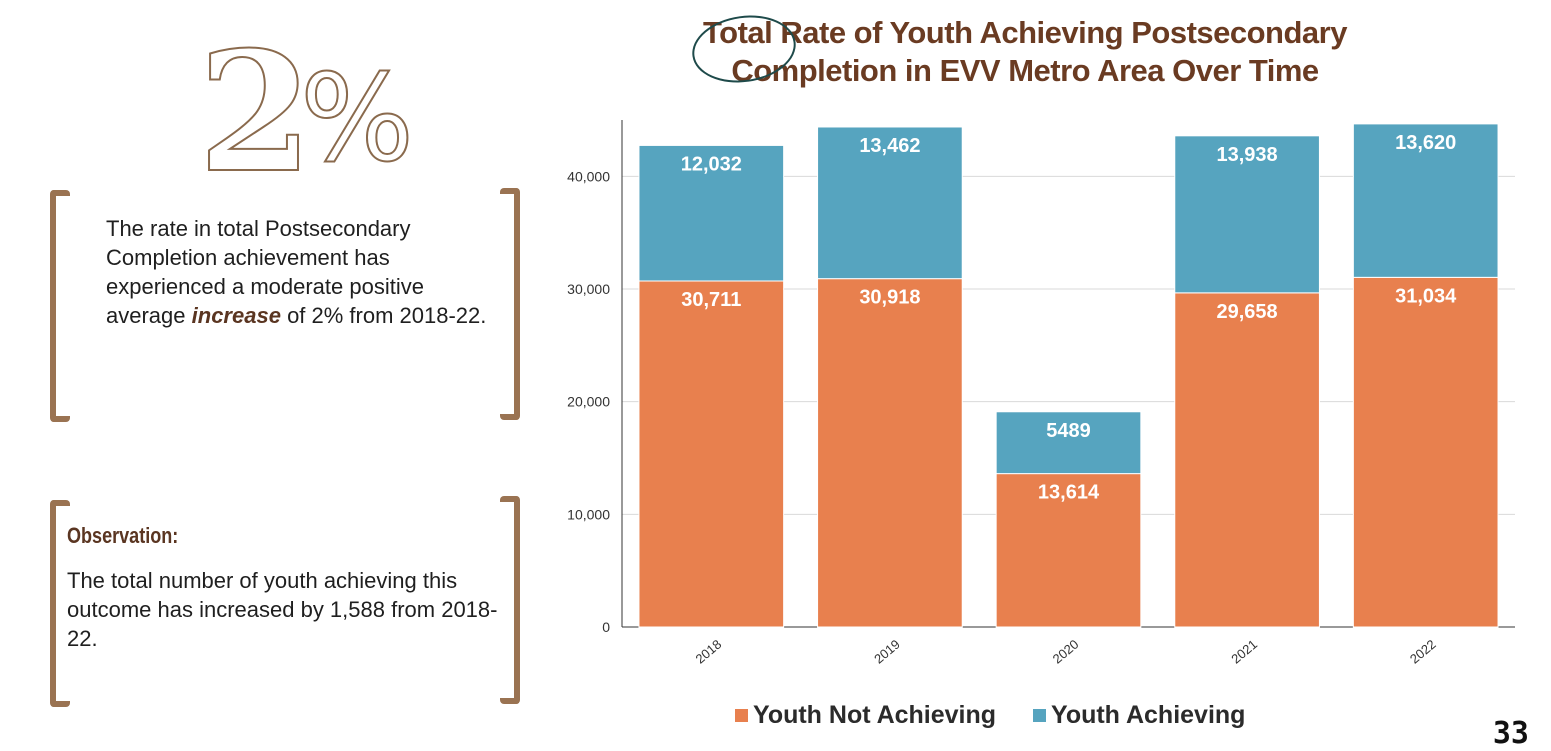 This screenshot has width=1551, height=751. What do you see at coordinates (357, 119) in the screenshot?
I see `big-stat-percent: %` at bounding box center [357, 119].